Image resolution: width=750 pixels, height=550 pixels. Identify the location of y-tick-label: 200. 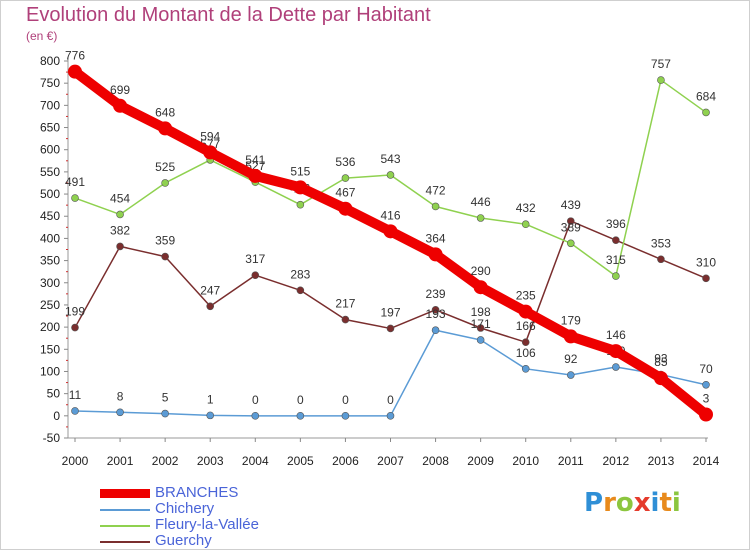
(50, 327).